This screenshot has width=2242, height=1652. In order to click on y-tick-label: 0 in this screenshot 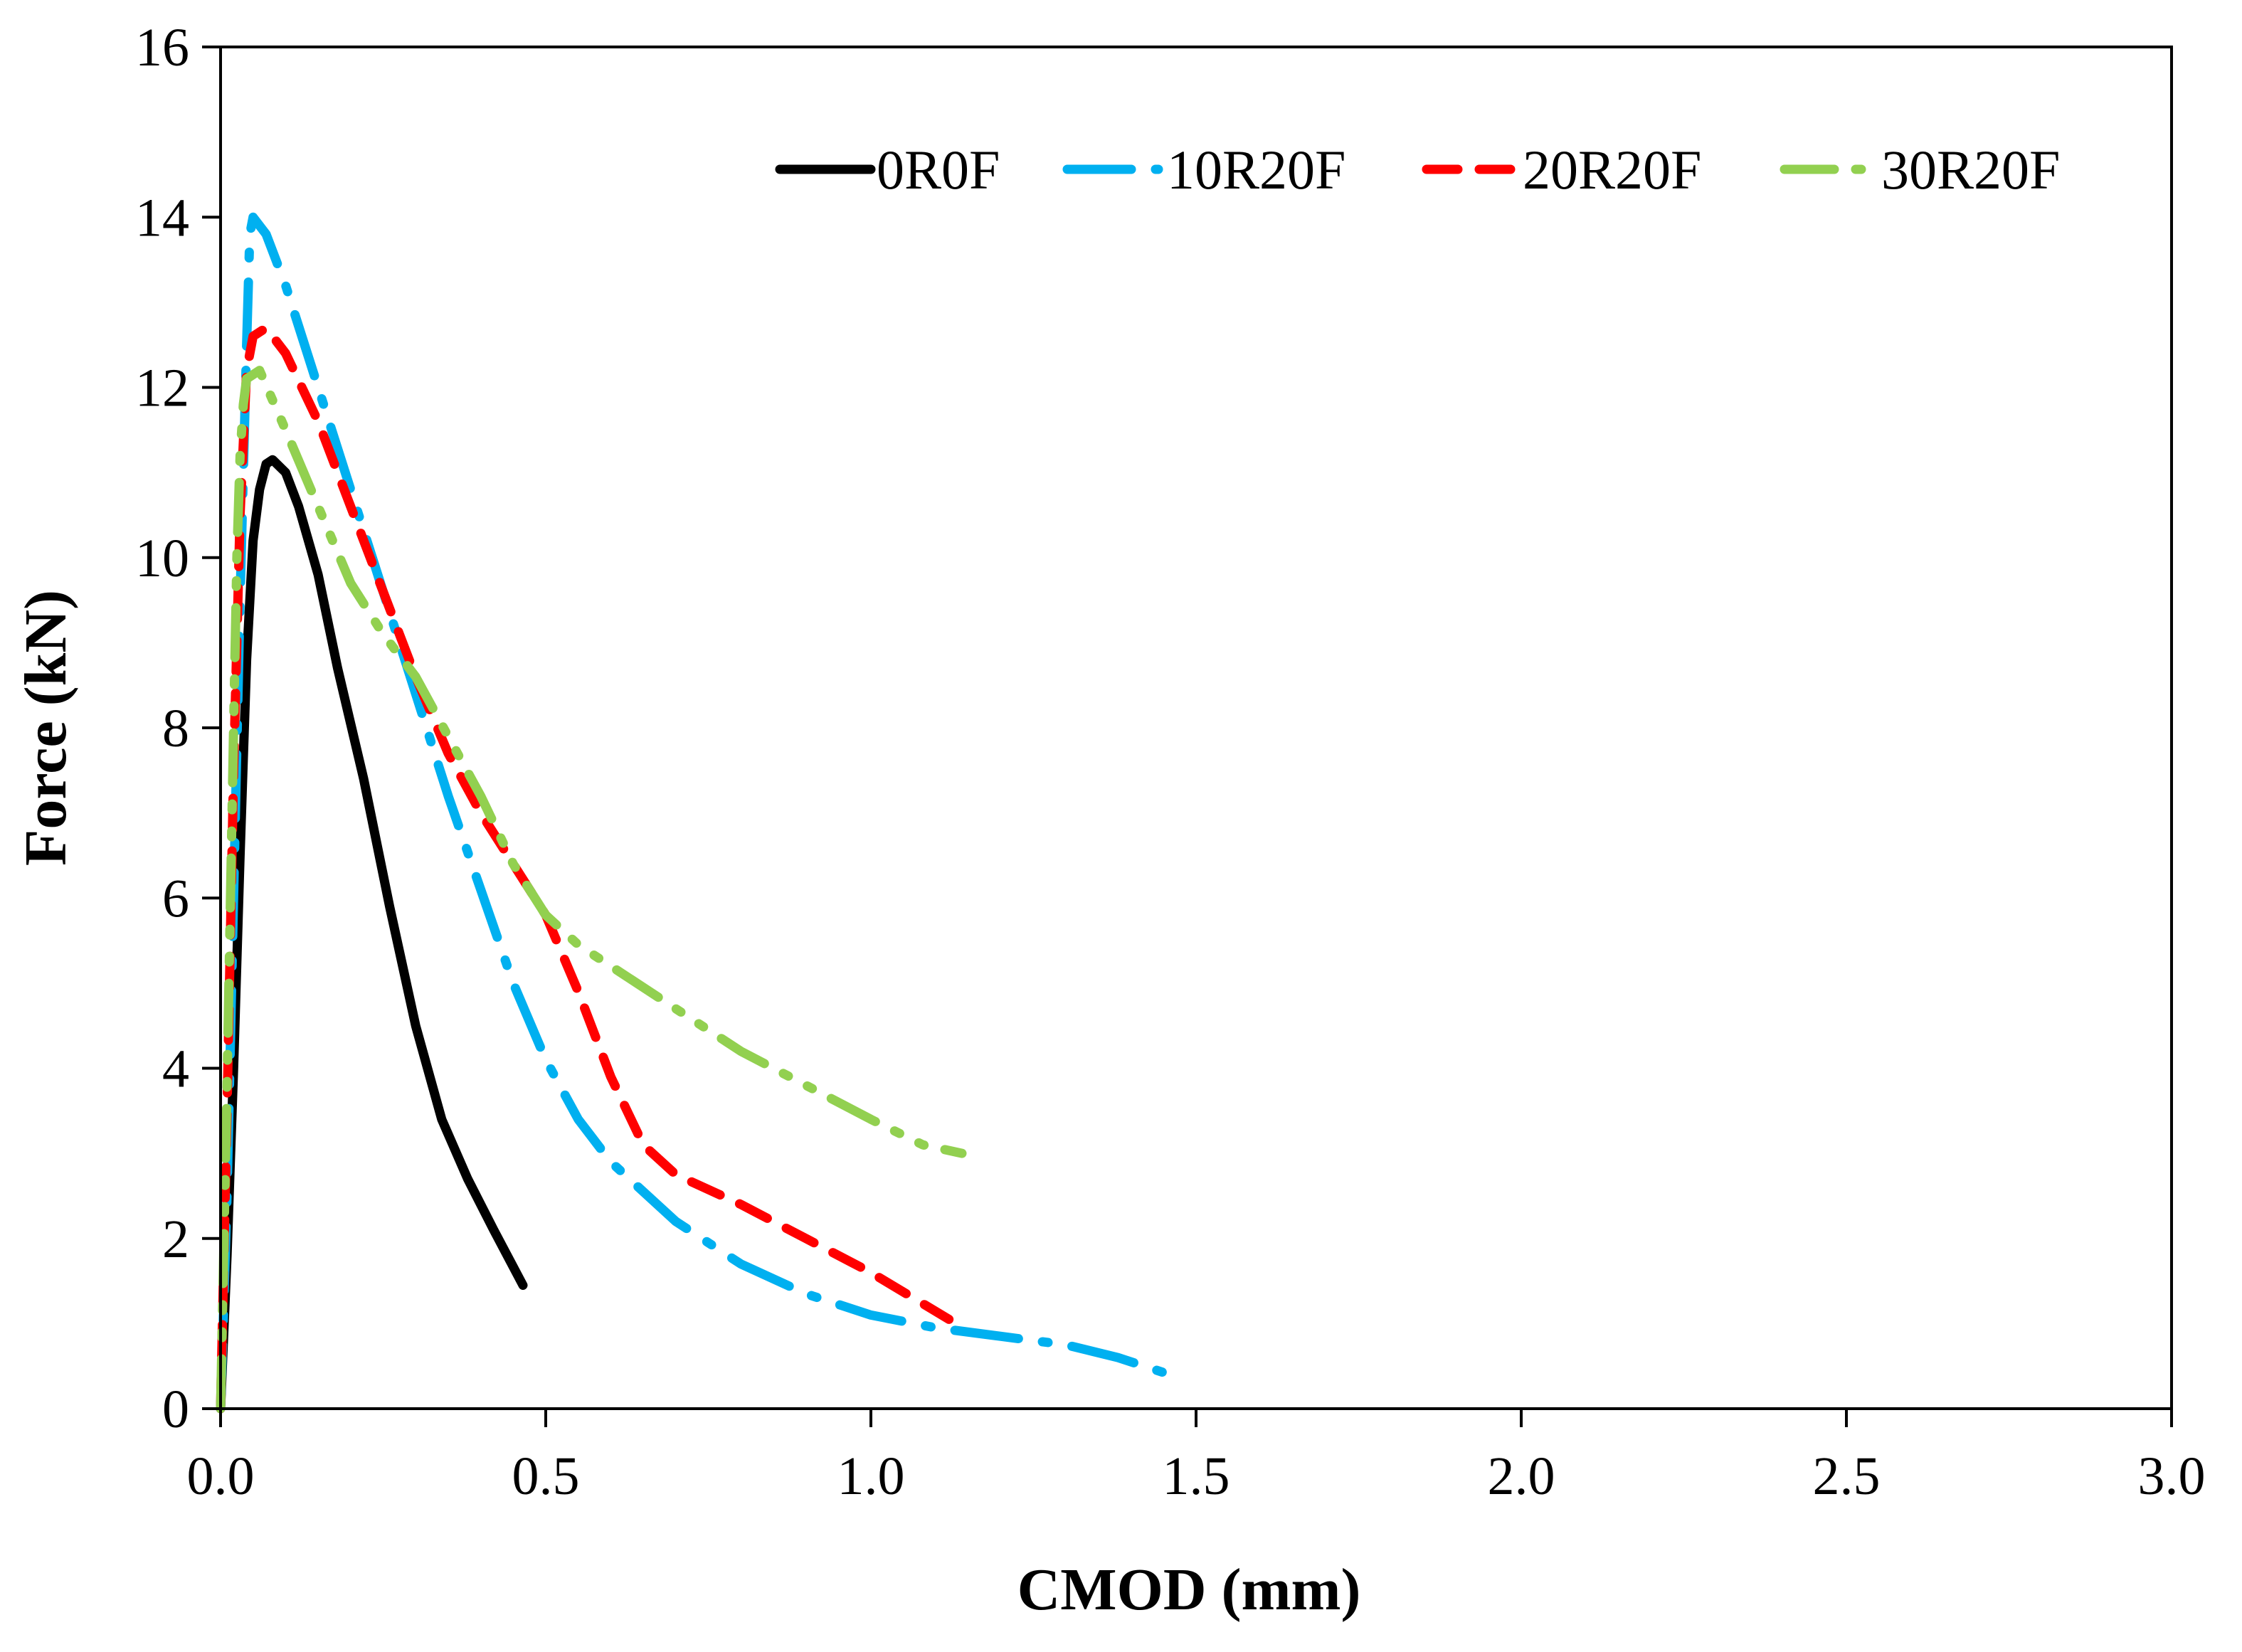, I will do `click(175, 1409)`.